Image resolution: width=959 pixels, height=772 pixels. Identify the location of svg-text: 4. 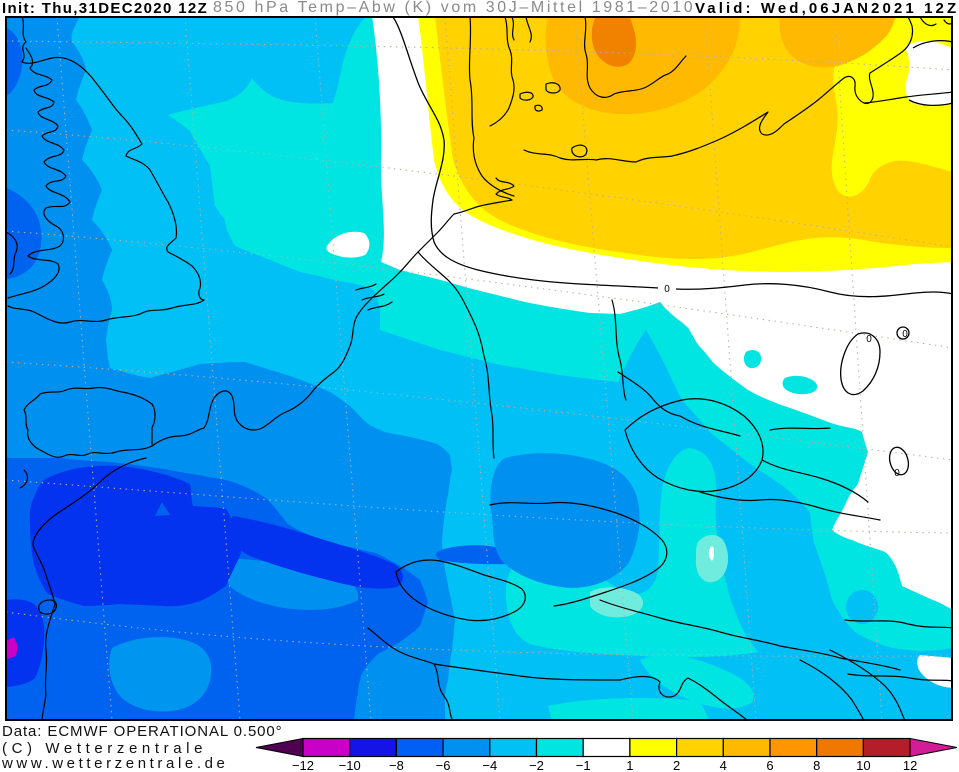
(723, 764).